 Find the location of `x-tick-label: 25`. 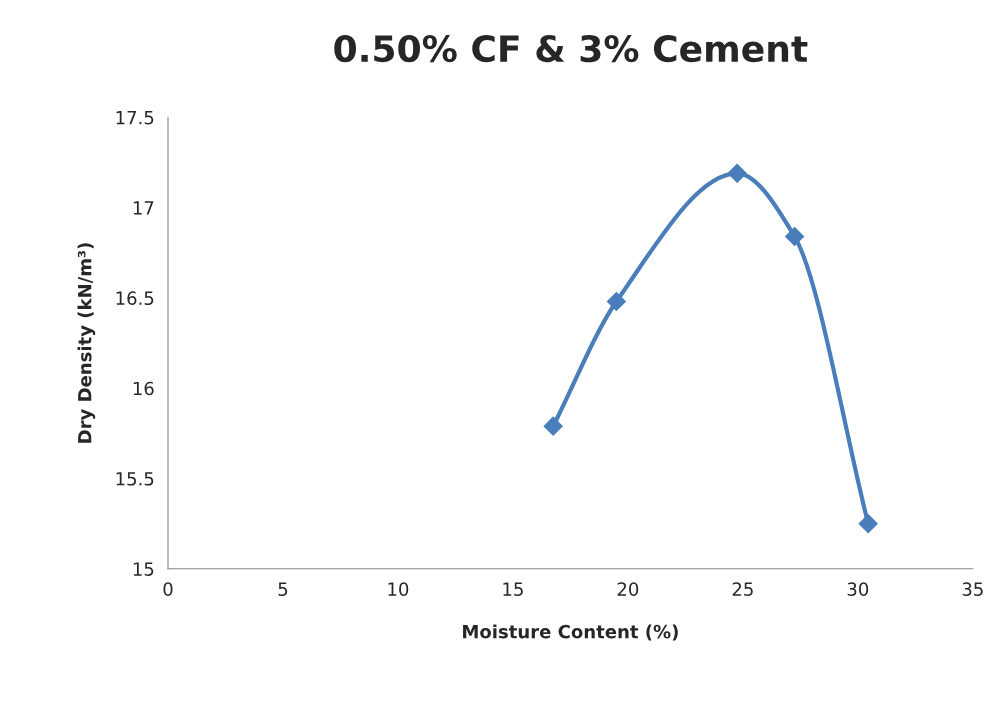

x-tick-label: 25 is located at coordinates (742, 589).